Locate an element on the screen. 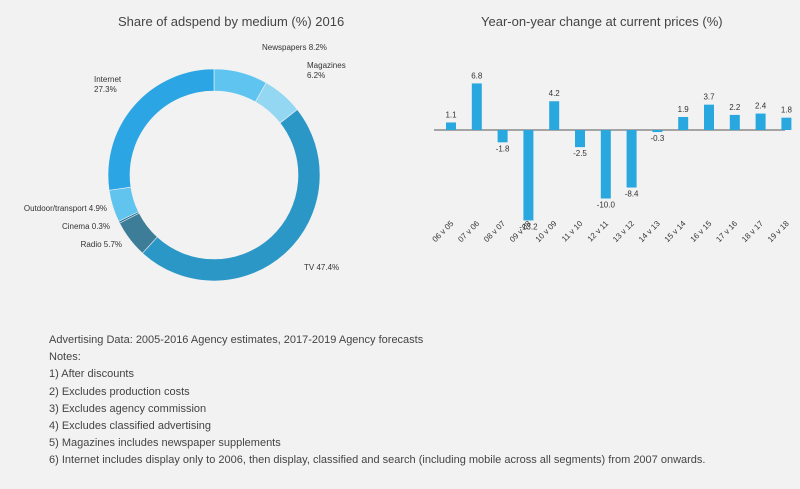 The width and height of the screenshot is (800, 489). bar-value-label: -10.0 is located at coordinates (606, 205).